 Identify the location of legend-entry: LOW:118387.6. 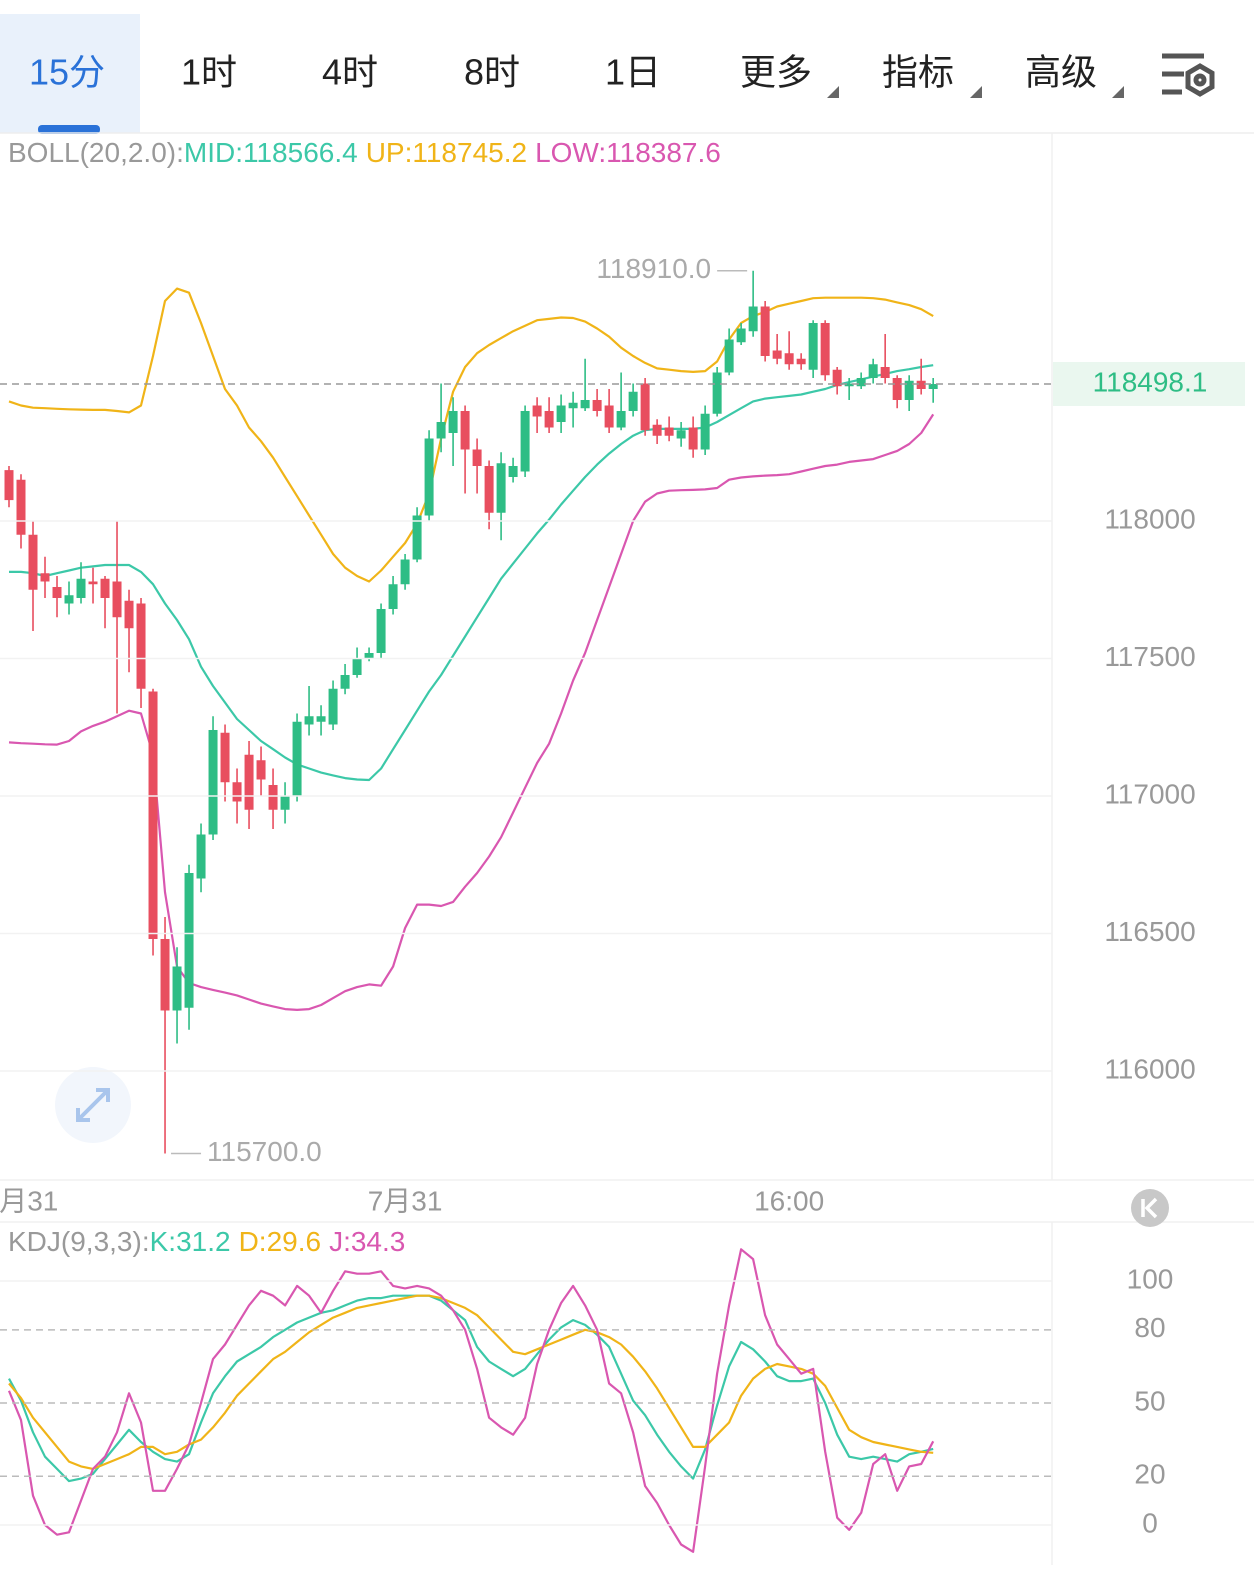
(628, 152).